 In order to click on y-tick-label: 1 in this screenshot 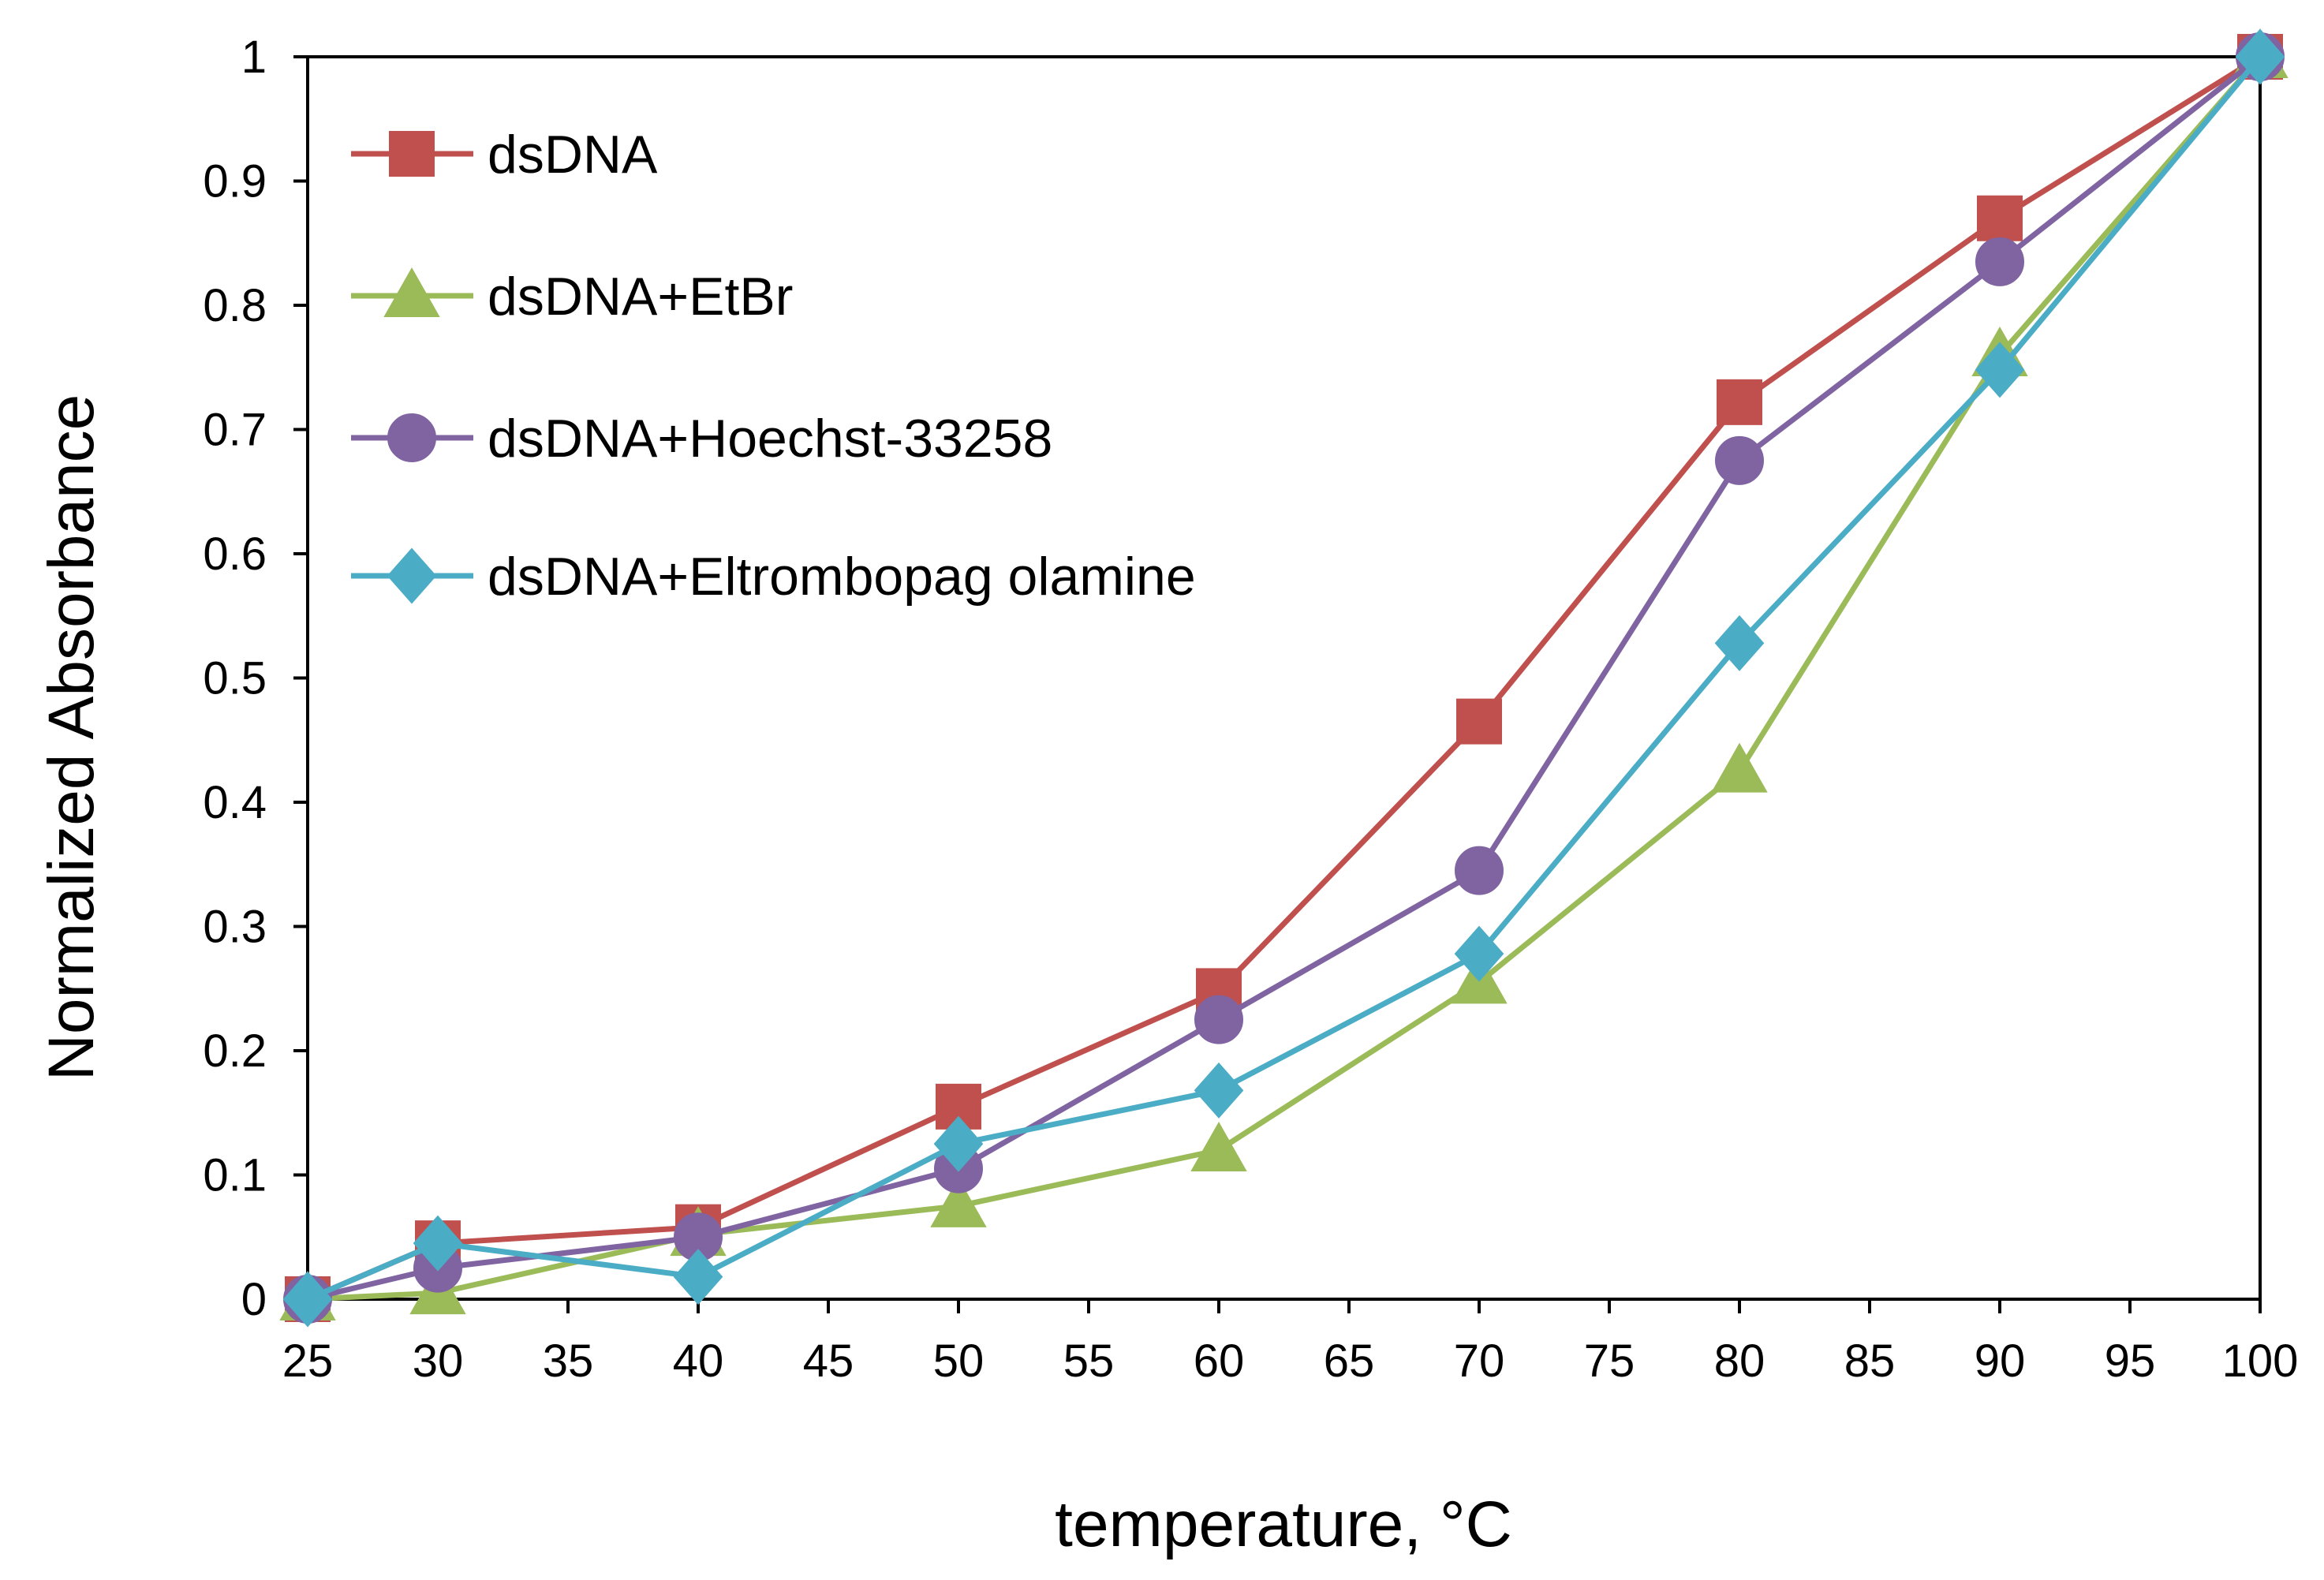, I will do `click(254, 58)`.